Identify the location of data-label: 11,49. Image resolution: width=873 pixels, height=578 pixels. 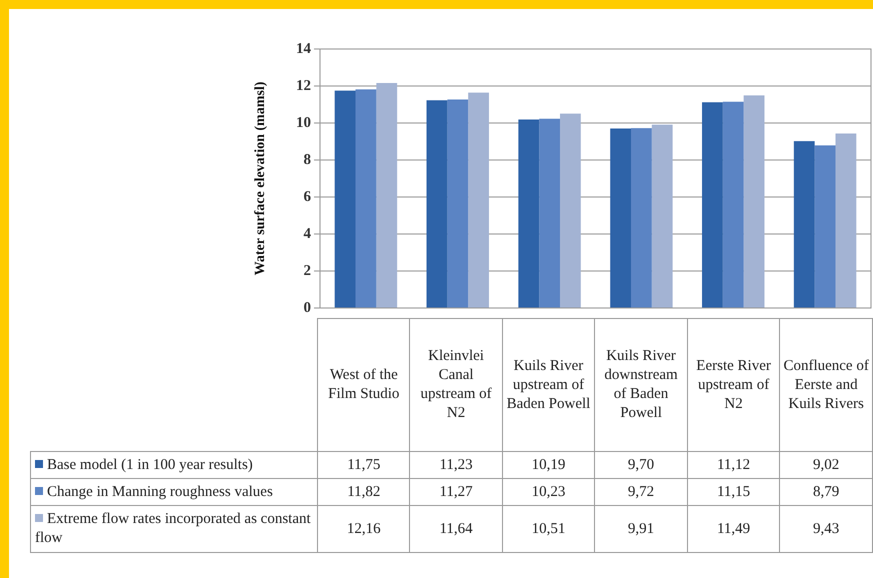
(733, 529).